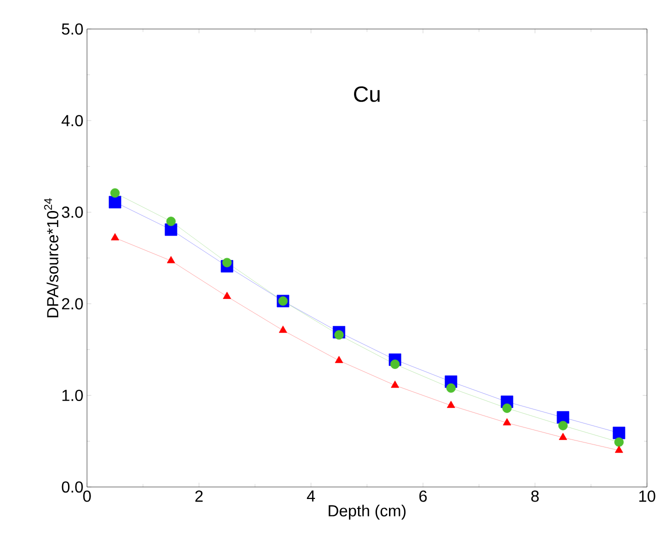 Image resolution: width=665 pixels, height=552 pixels. I want to click on y-tick-label: 5.0, so click(72, 29).